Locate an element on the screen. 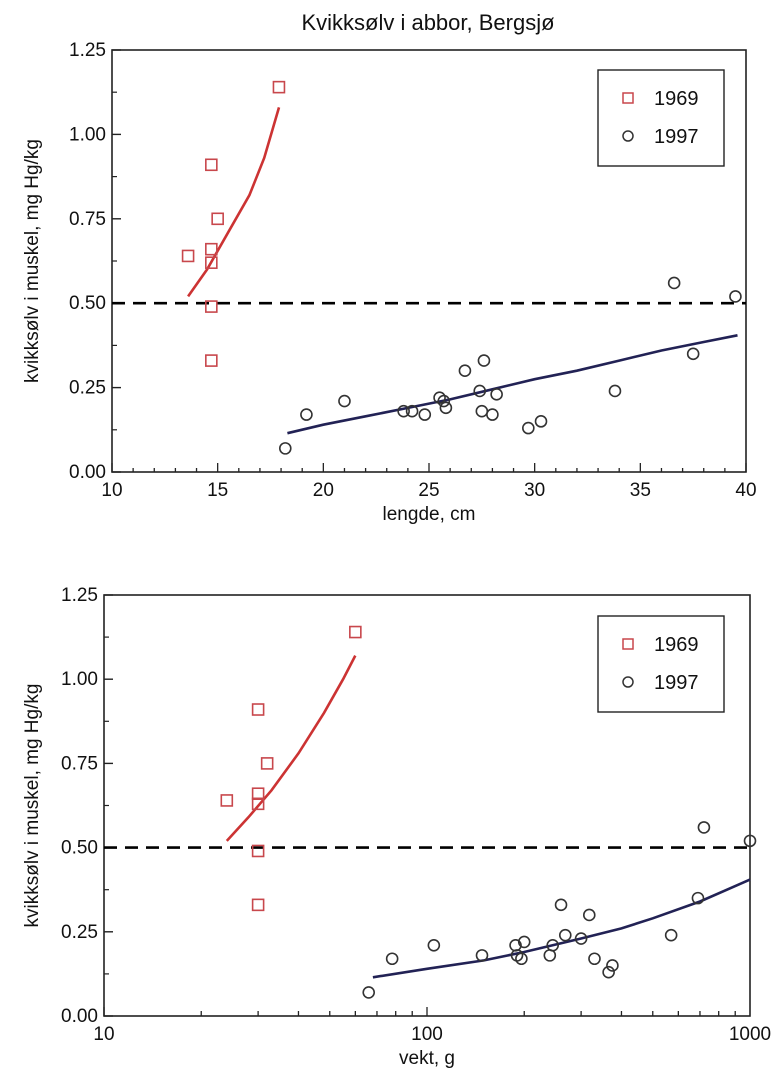 The height and width of the screenshot is (1092, 776). x-tick-label: 35 is located at coordinates (640, 490).